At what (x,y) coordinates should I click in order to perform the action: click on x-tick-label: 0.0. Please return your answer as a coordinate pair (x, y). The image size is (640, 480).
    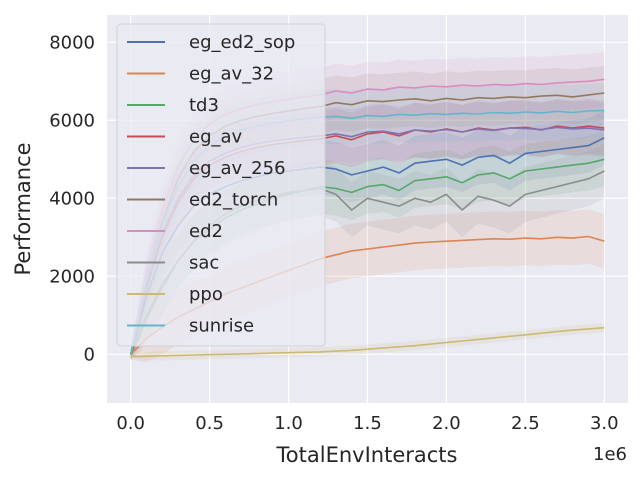
    Looking at the image, I should click on (130, 423).